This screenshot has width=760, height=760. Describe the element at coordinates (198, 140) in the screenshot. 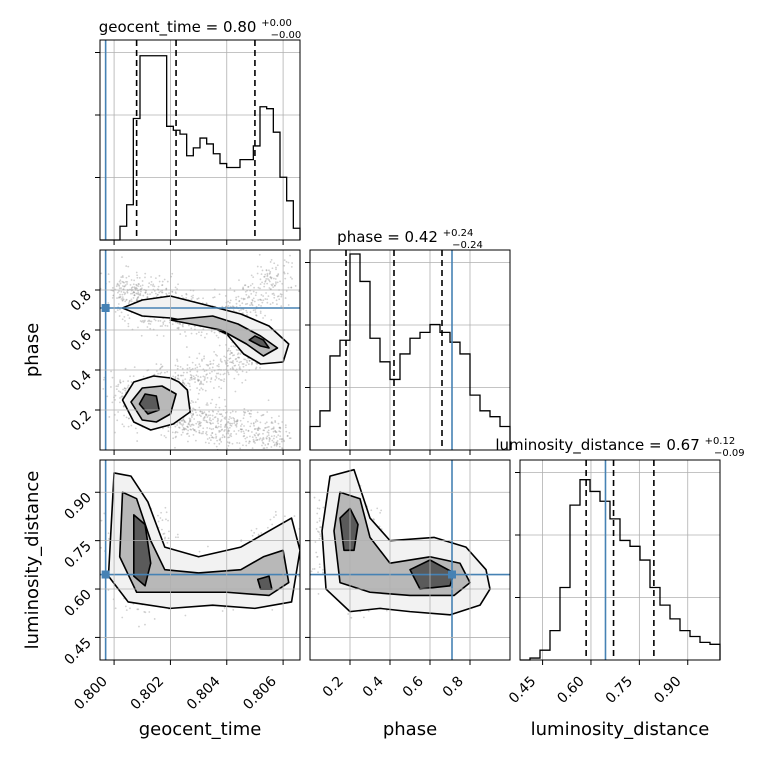

I see `hist-panel-geocent_time` at that location.